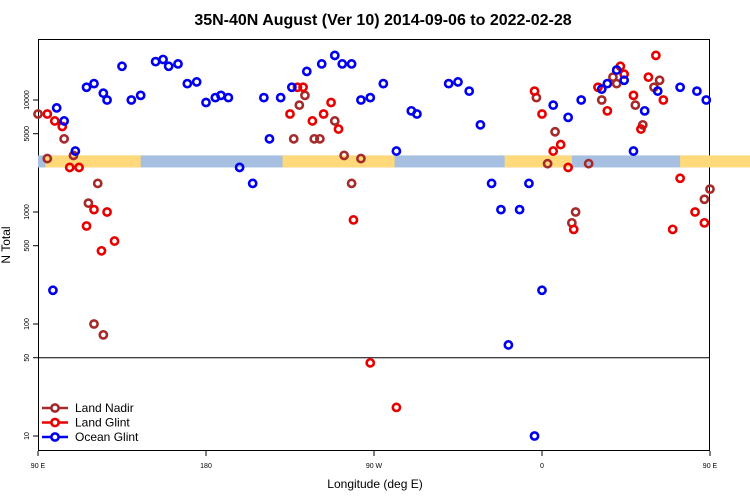 The height and width of the screenshot is (500, 750). Describe the element at coordinates (374, 484) in the screenshot. I see `x-axis-label: Longitude (deg E)` at that location.